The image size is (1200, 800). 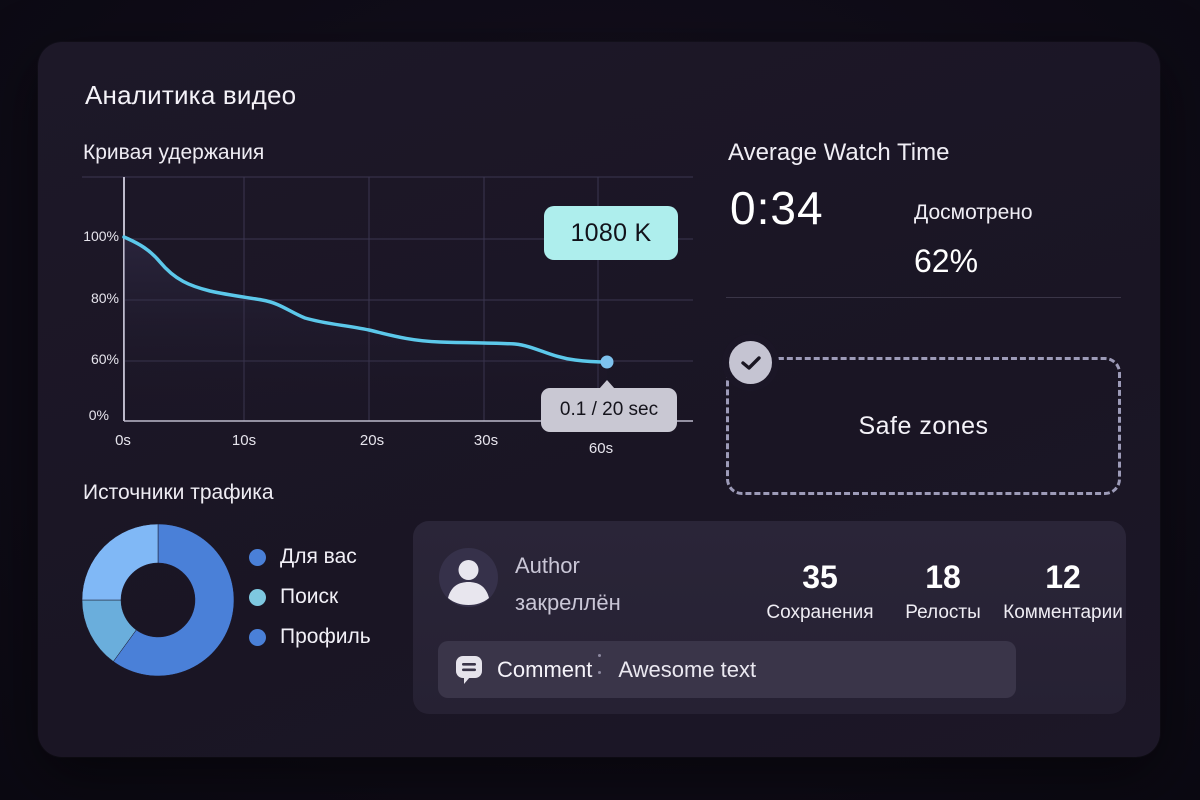 What do you see at coordinates (687, 669) in the screenshot?
I see `comment-text: Awesome text` at bounding box center [687, 669].